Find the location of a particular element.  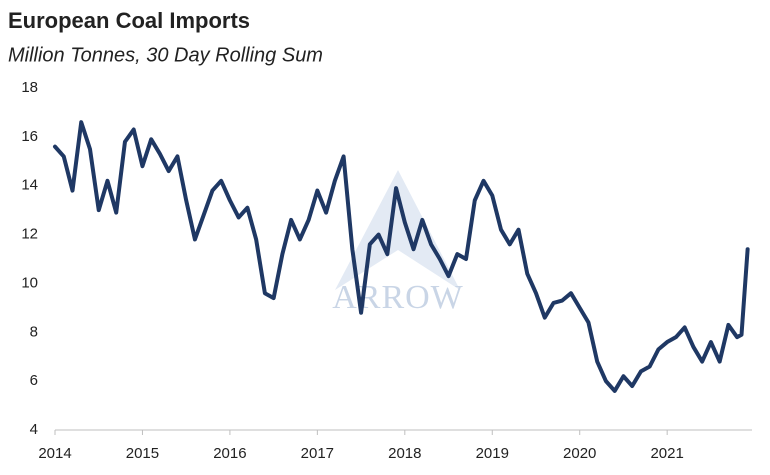

x-tick-label: 2021 is located at coordinates (666, 453).